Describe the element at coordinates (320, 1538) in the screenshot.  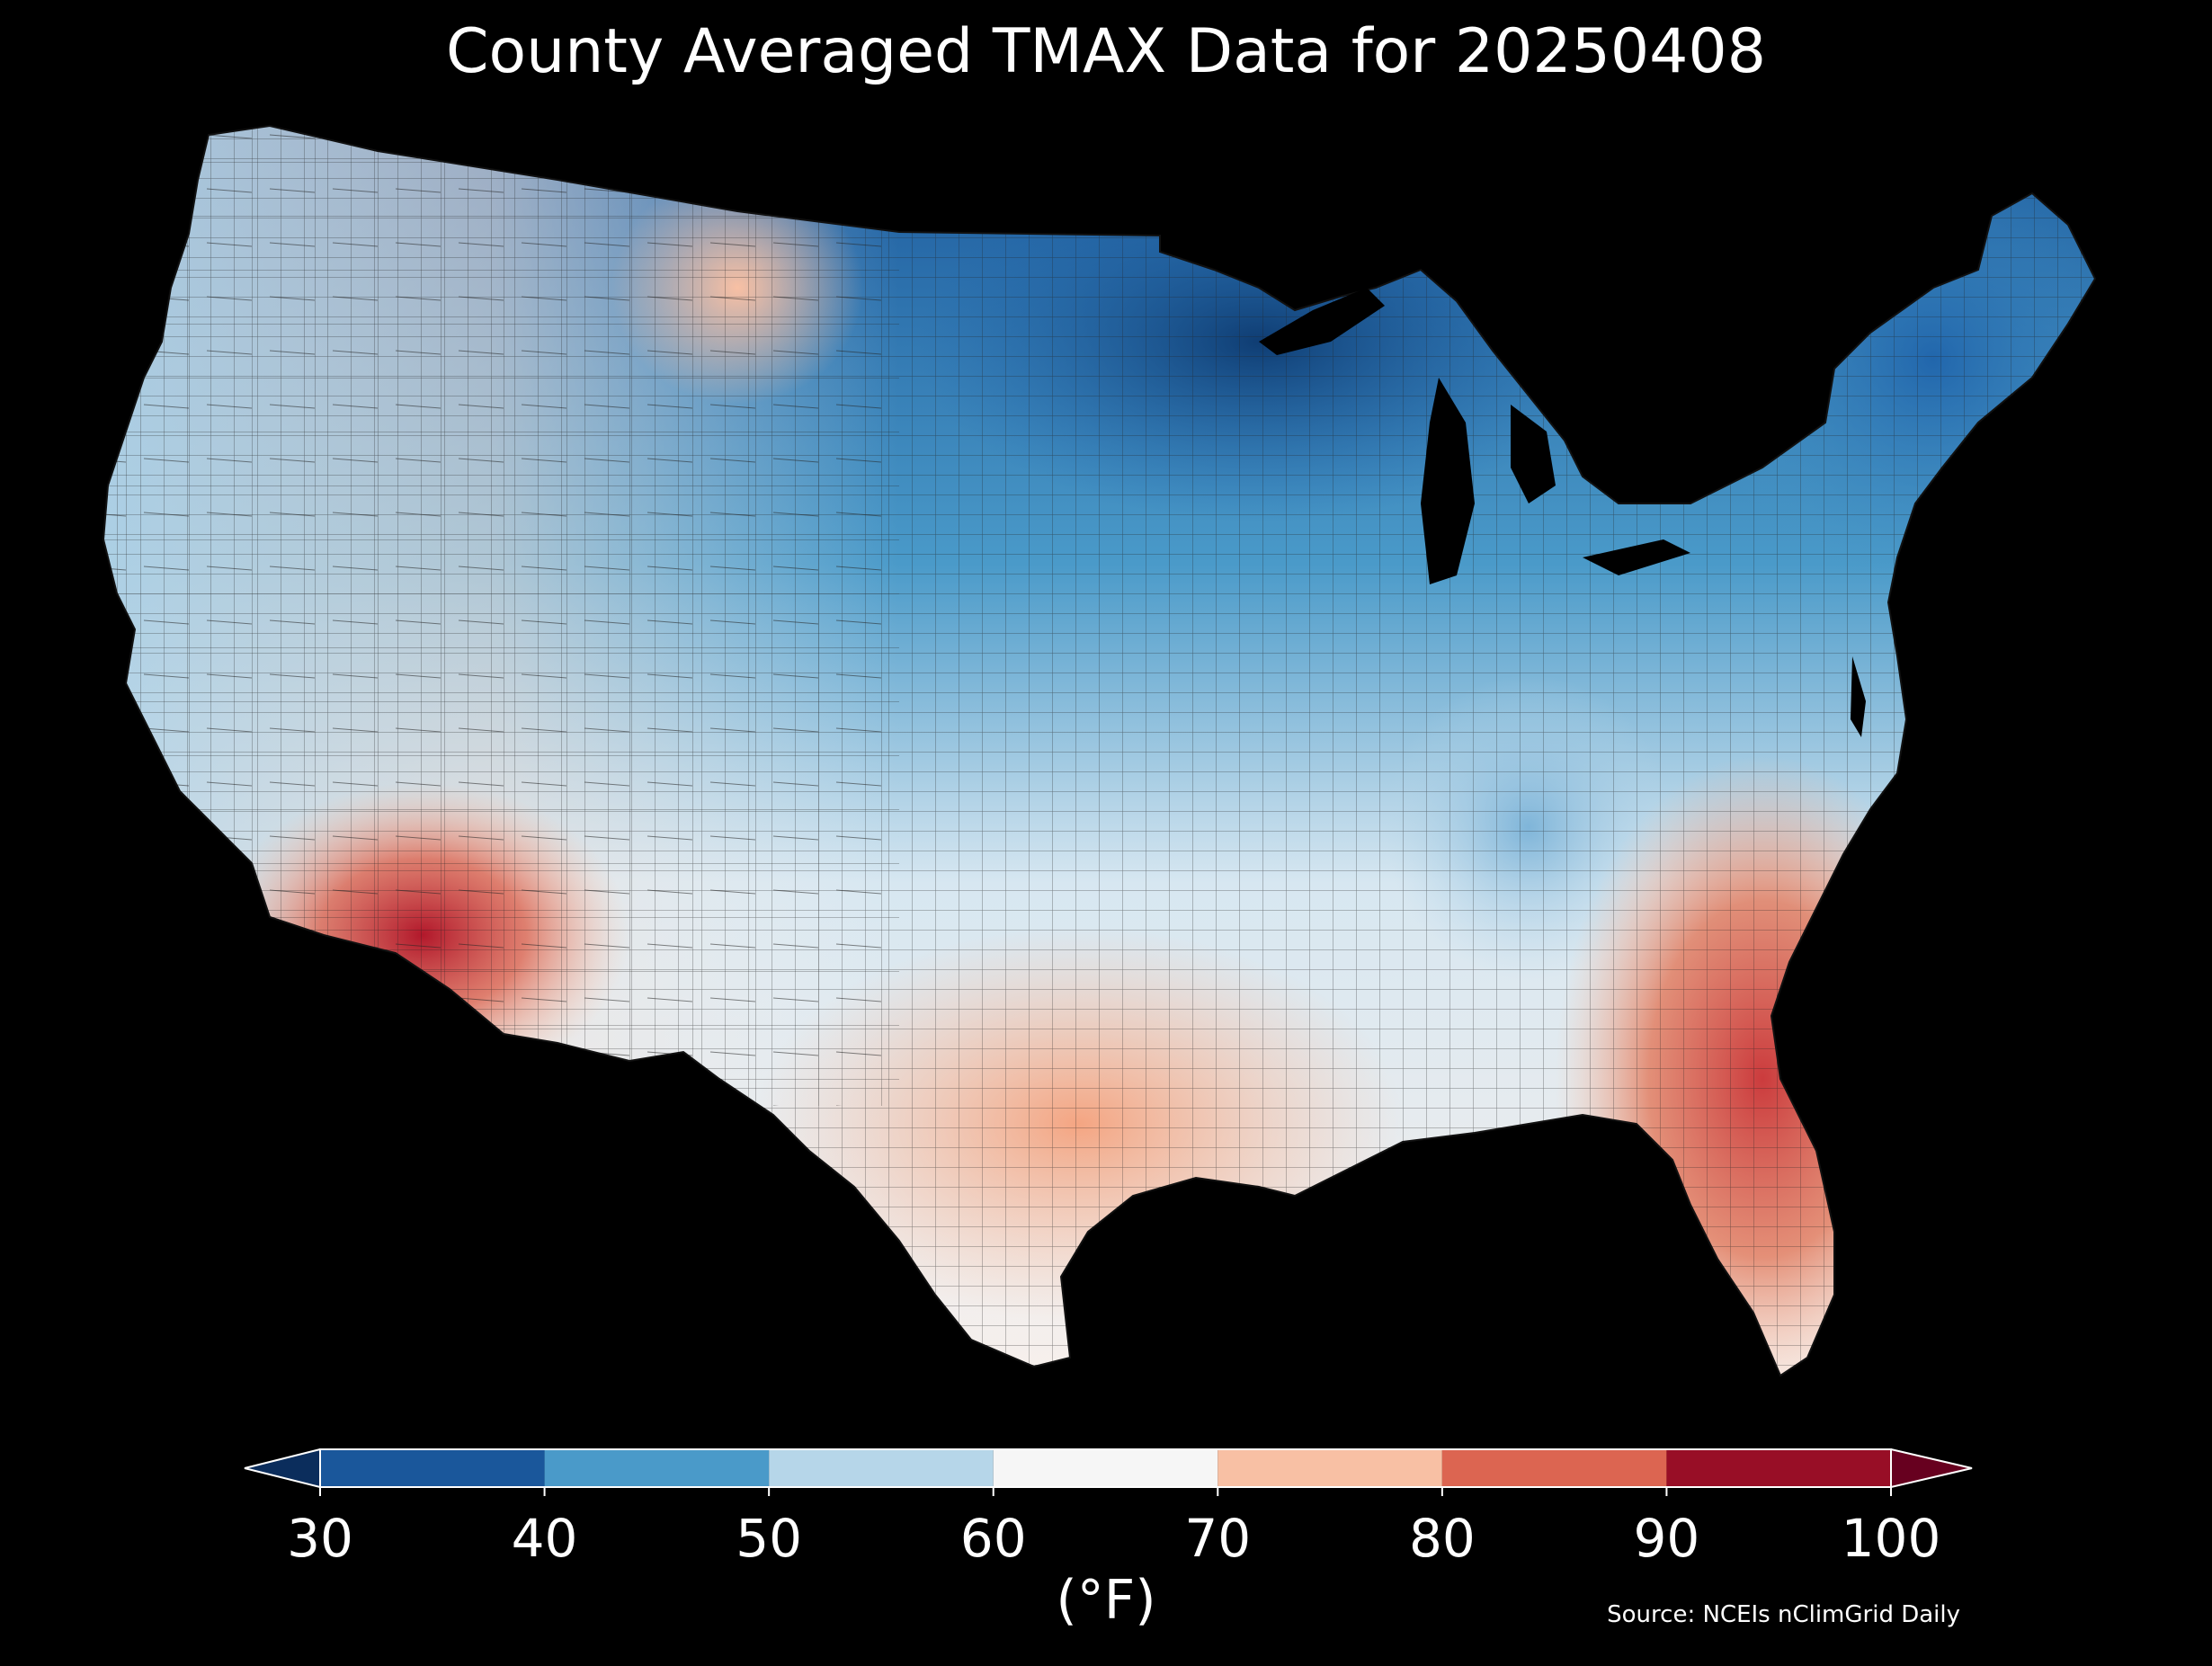
I see `colorbar-tick-label: 30` at that location.